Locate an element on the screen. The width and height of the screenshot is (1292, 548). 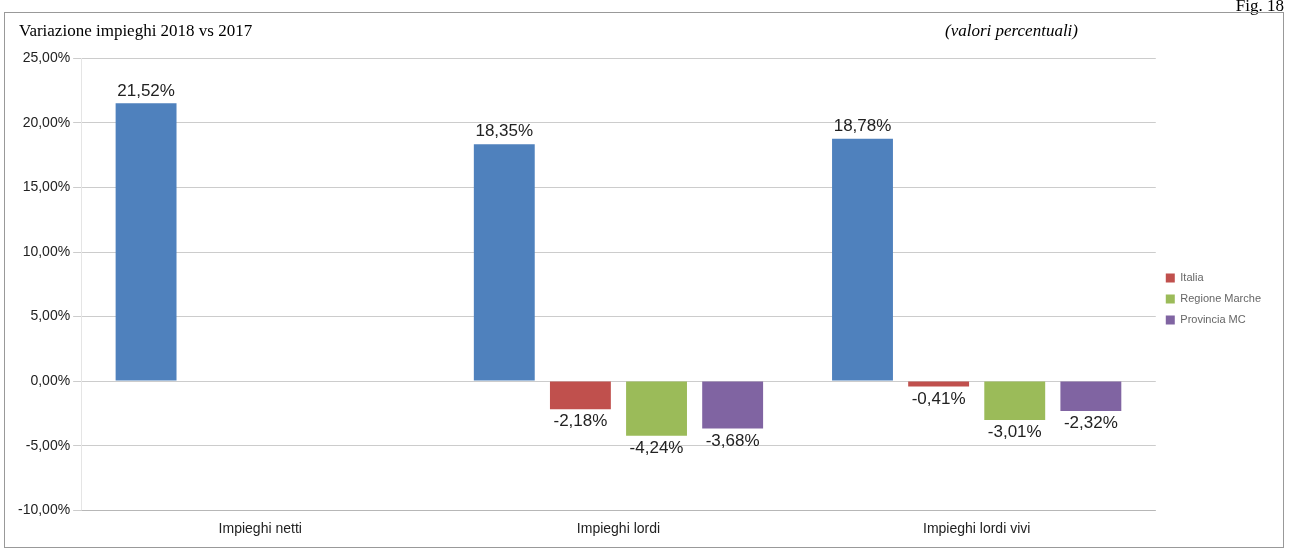
legend-label: Provincia MC is located at coordinates (1213, 319).